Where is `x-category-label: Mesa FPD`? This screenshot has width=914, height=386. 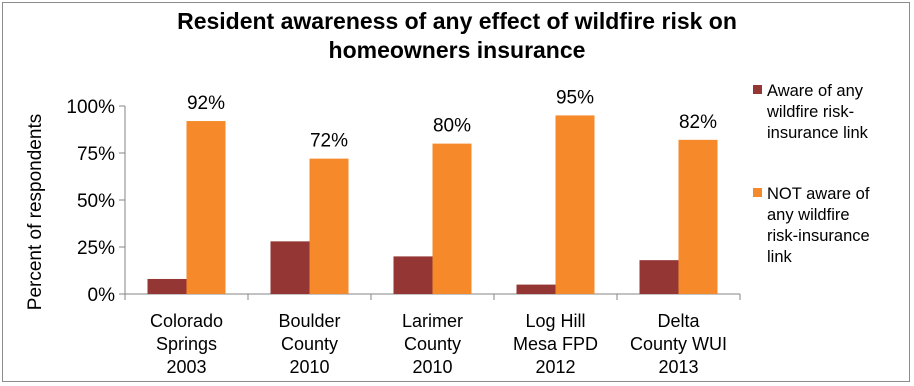
x-category-label: Mesa FPD is located at coordinates (555, 344).